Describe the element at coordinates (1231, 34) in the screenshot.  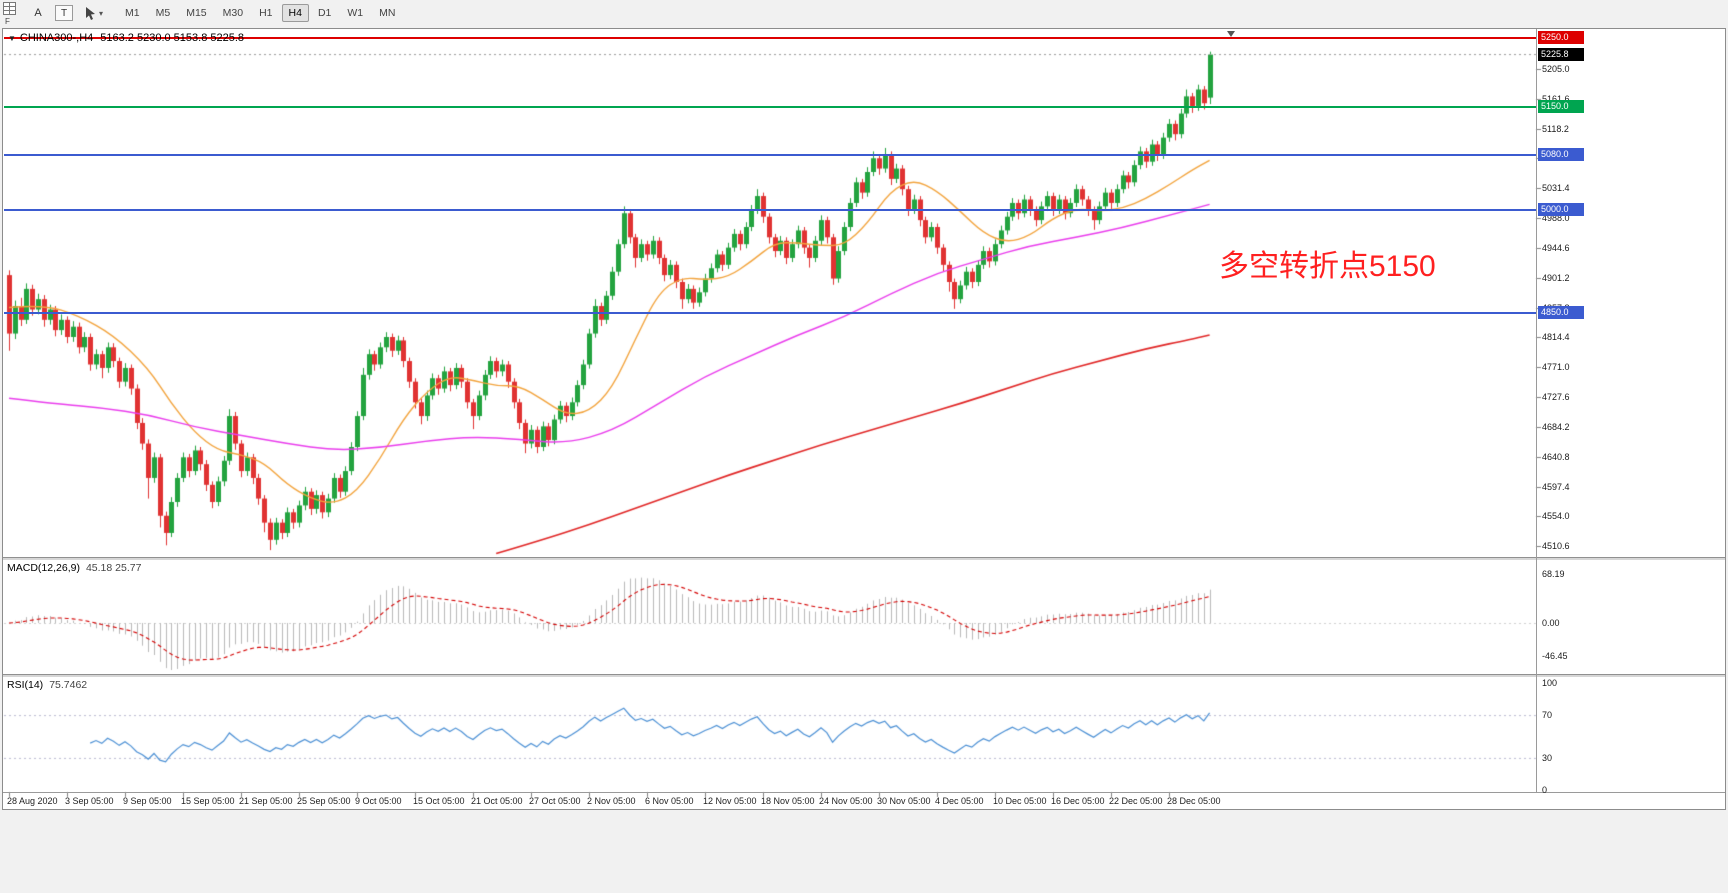
I see `chart-shift-marker` at that location.